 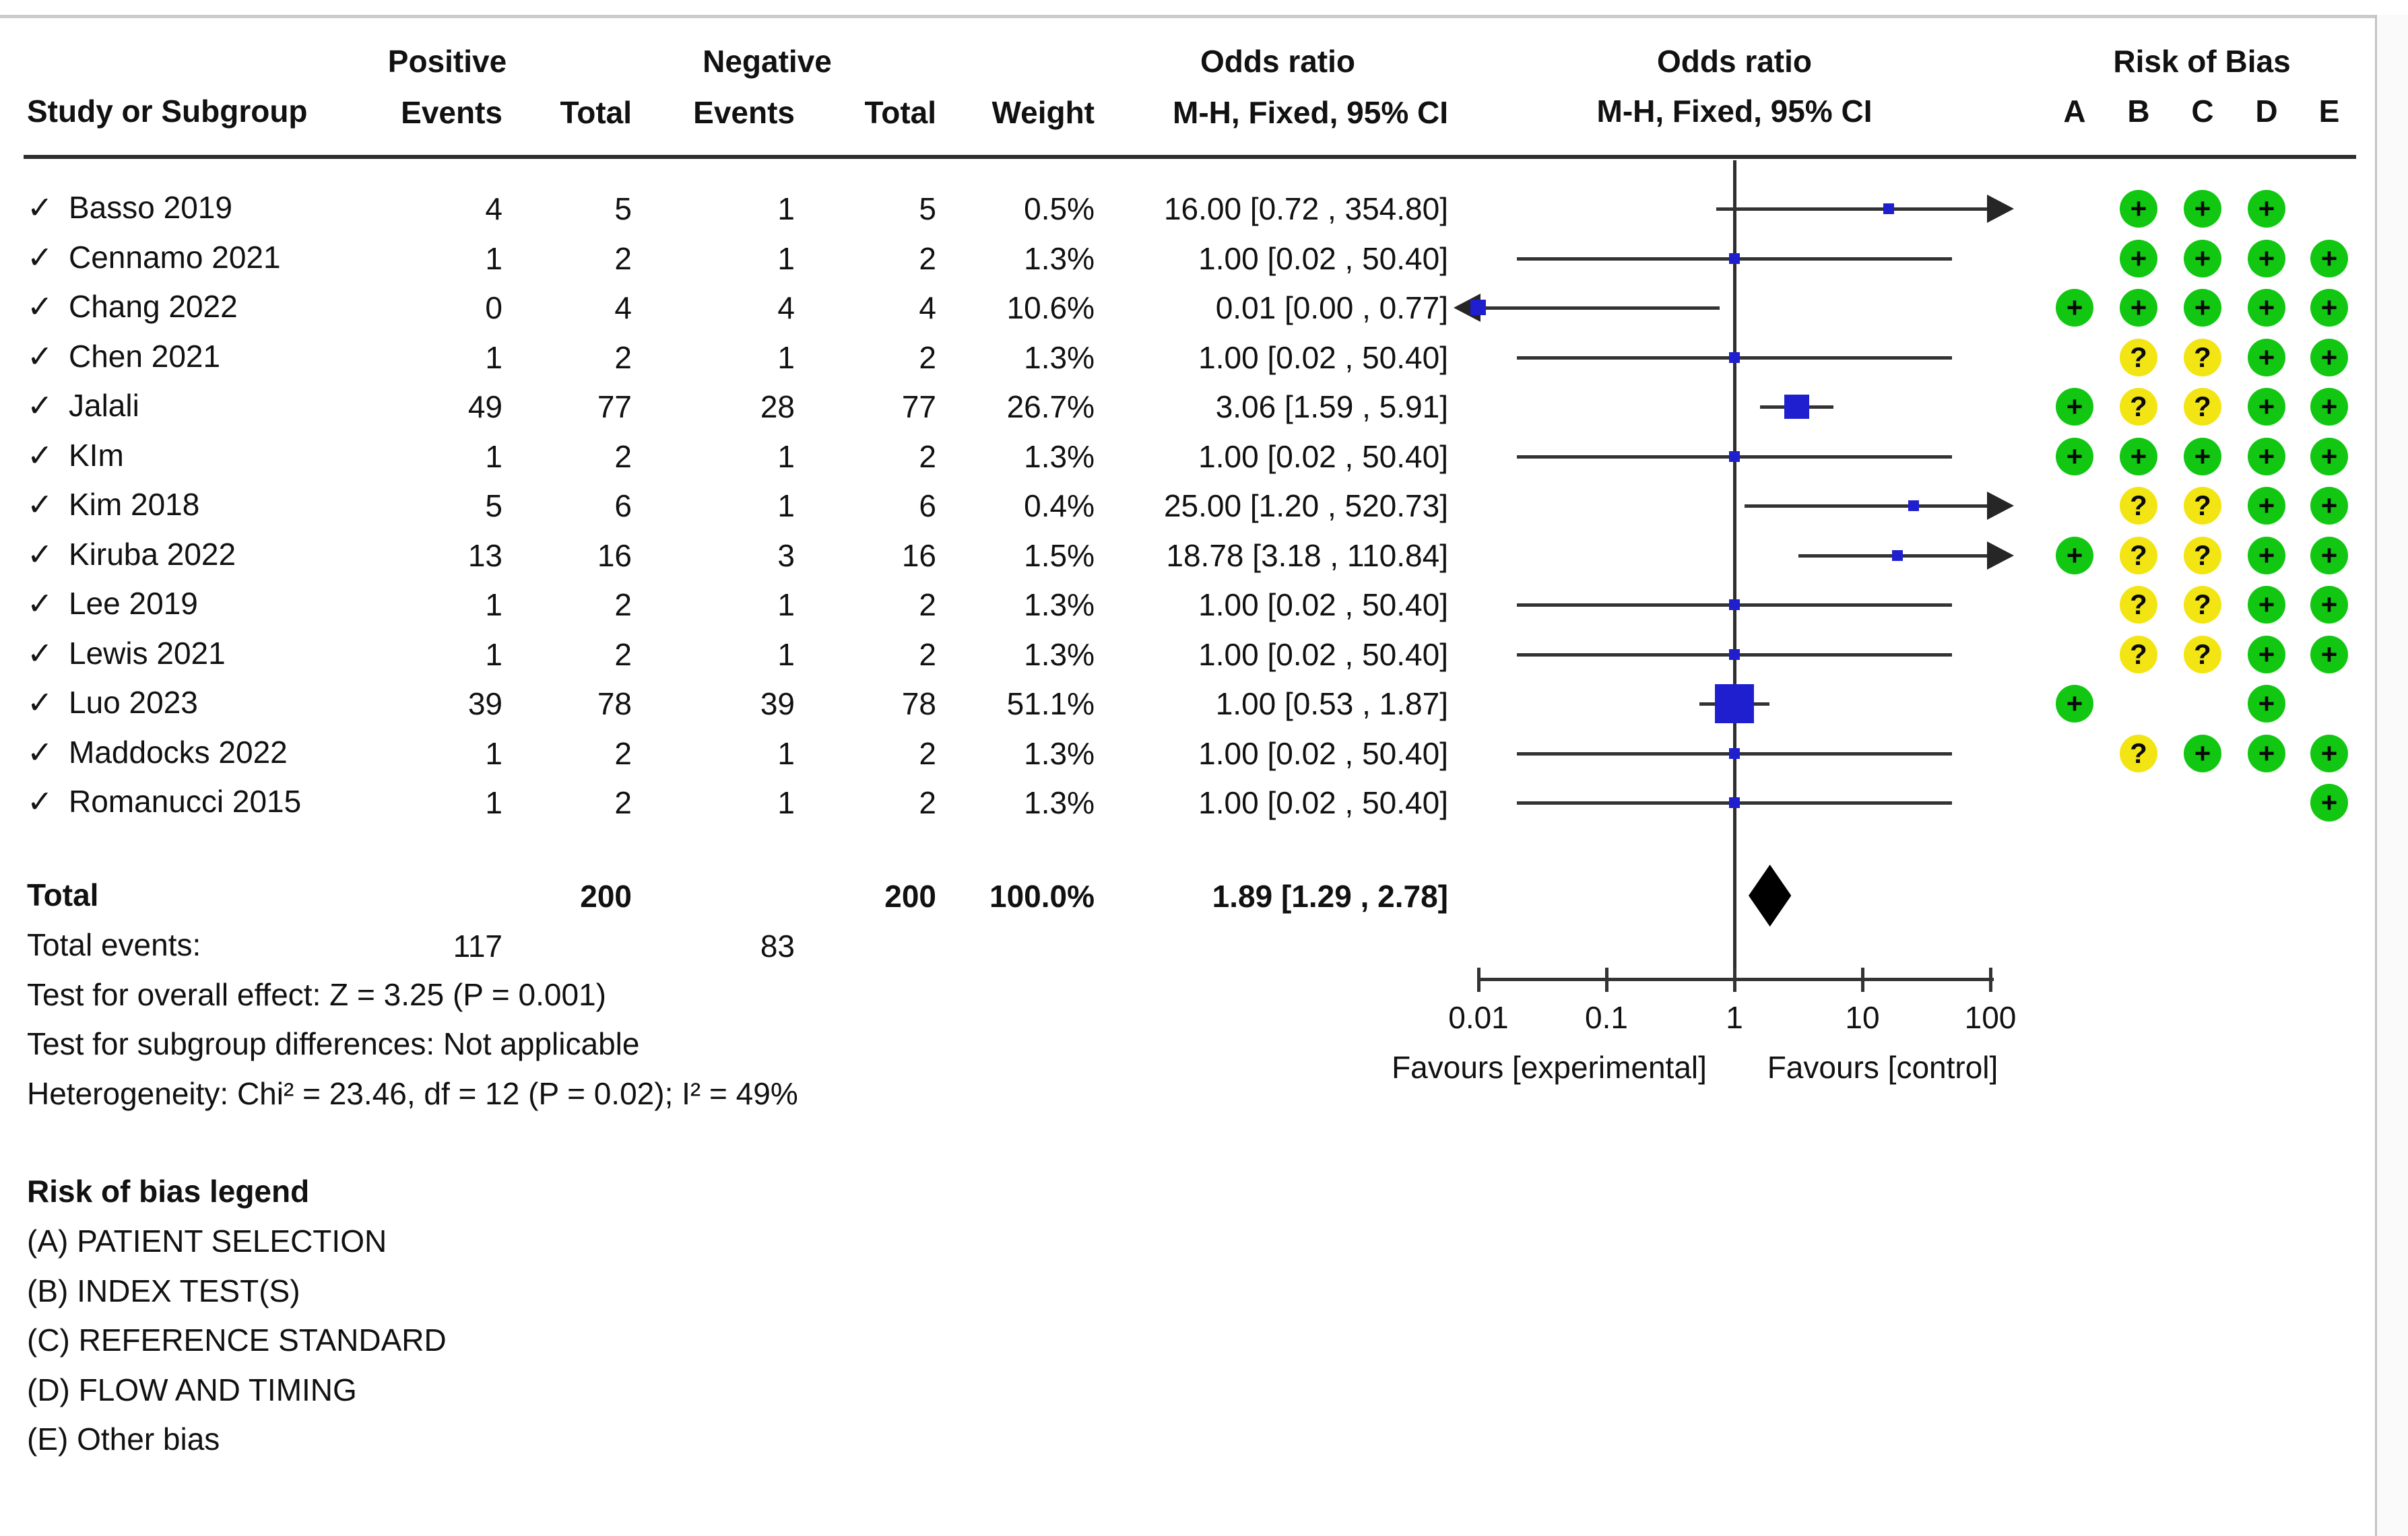 What do you see at coordinates (237, 1340) in the screenshot?
I see `rob-legend-item: (C) REFERENCE STANDARD` at bounding box center [237, 1340].